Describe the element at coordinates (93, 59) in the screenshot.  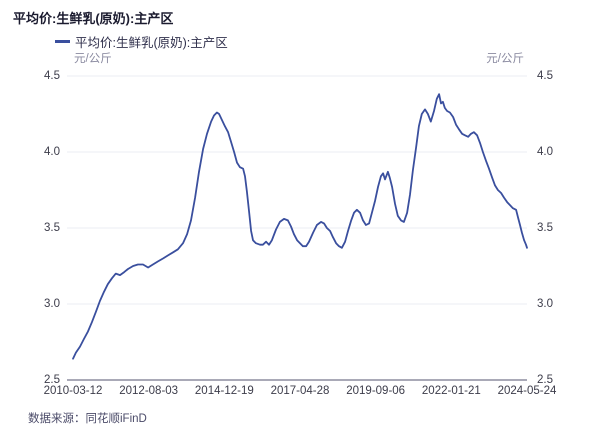
I see `y-axis-unit-left: 元/公斤` at that location.